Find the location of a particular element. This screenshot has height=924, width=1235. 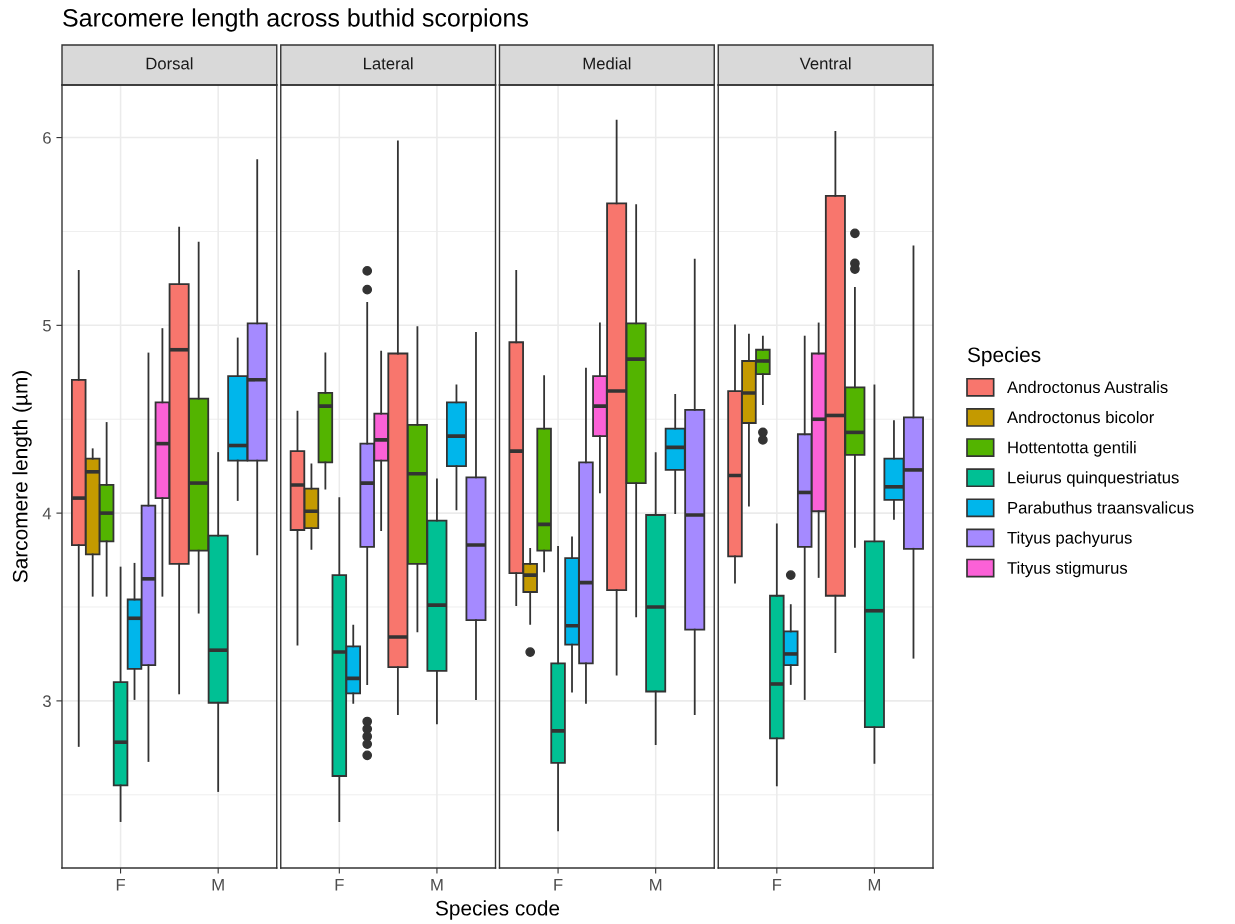

chart-title: Dorsal is located at coordinates (169, 63).